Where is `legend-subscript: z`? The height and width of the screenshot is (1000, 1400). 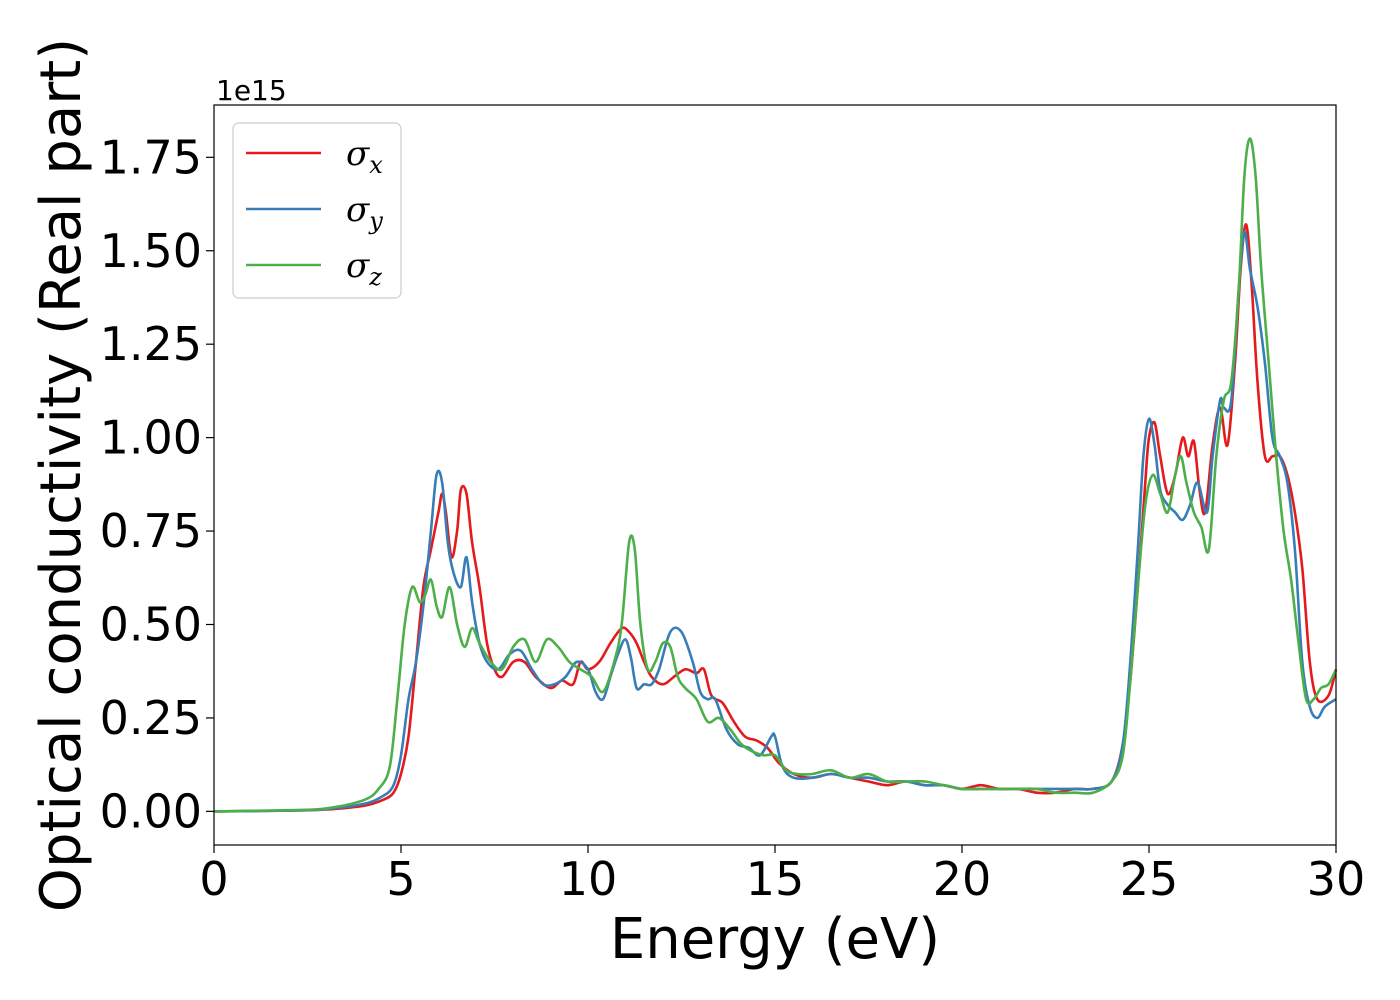 legend-subscript: z is located at coordinates (375, 277).